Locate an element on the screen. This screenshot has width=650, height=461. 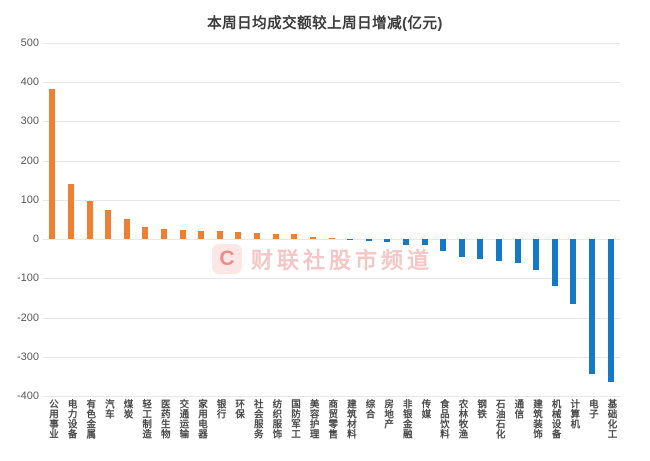
y-axis-tick-label: 500 is located at coordinates (29, 43).